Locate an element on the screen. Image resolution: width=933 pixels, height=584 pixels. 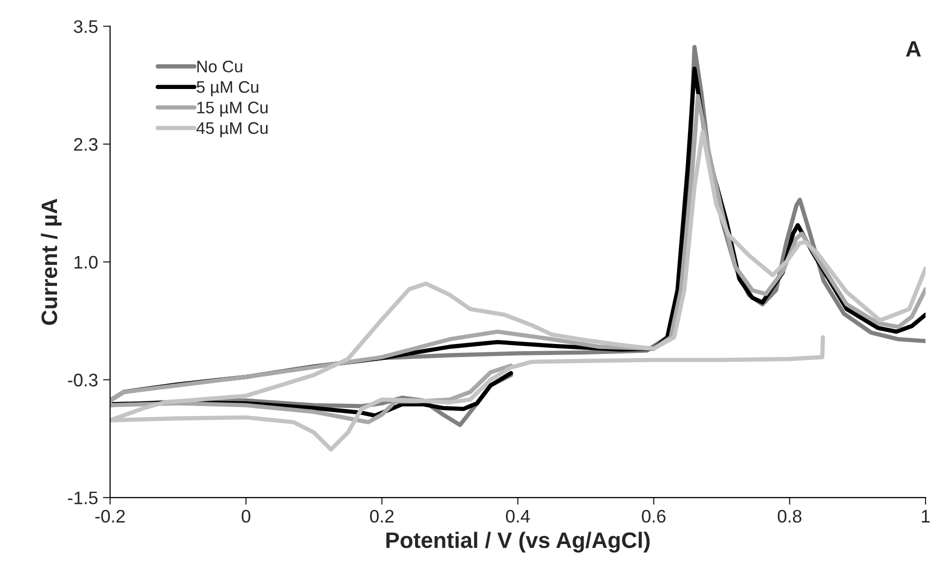
y-tick-label: 1.0 is located at coordinates (86, 262).